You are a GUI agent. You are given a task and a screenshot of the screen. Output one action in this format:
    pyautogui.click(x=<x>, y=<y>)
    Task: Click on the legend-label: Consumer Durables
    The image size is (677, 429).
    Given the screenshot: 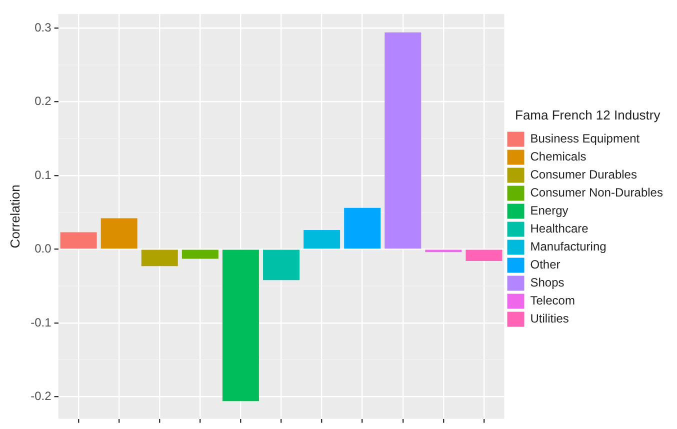 What is the action you would take?
    pyautogui.click(x=583, y=175)
    